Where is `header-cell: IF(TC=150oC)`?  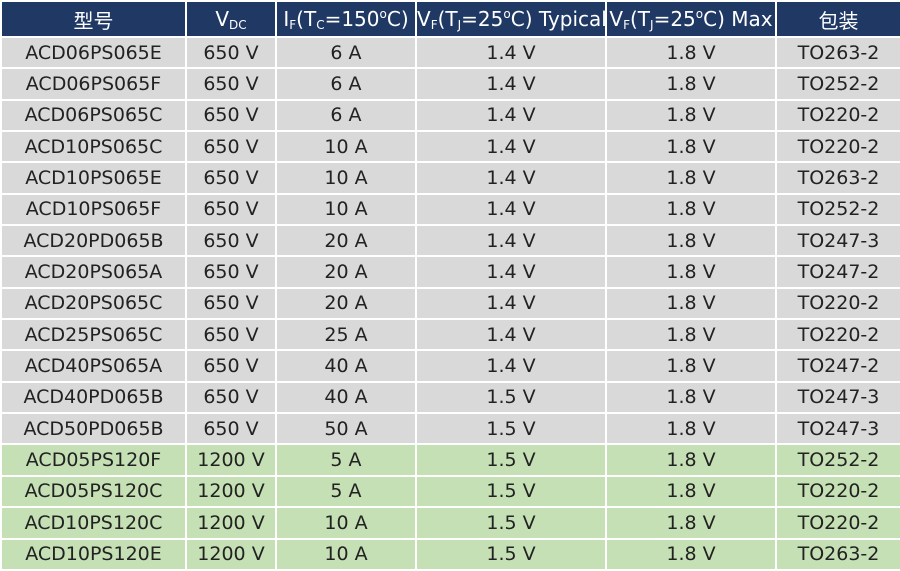 header-cell: IF(TC=150oC) is located at coordinates (346, 19).